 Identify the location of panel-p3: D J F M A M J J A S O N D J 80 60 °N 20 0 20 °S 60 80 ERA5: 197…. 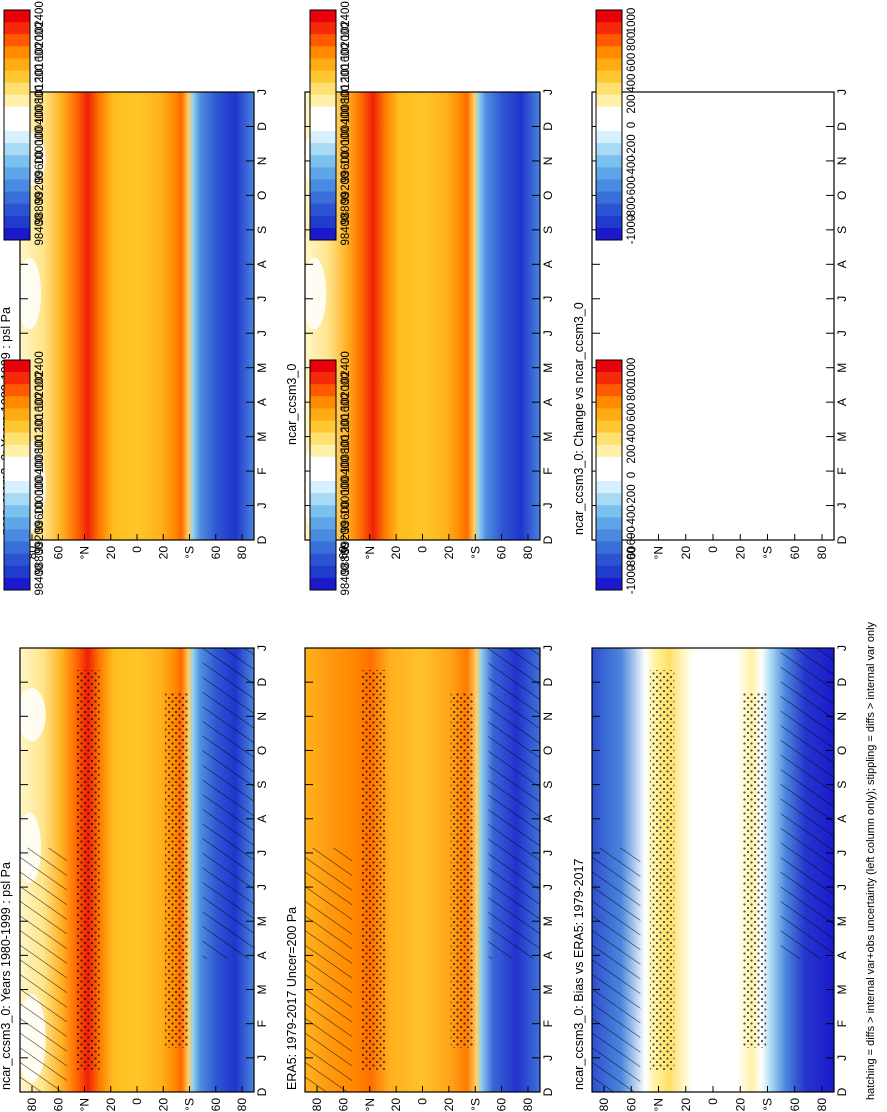
(420, 878).